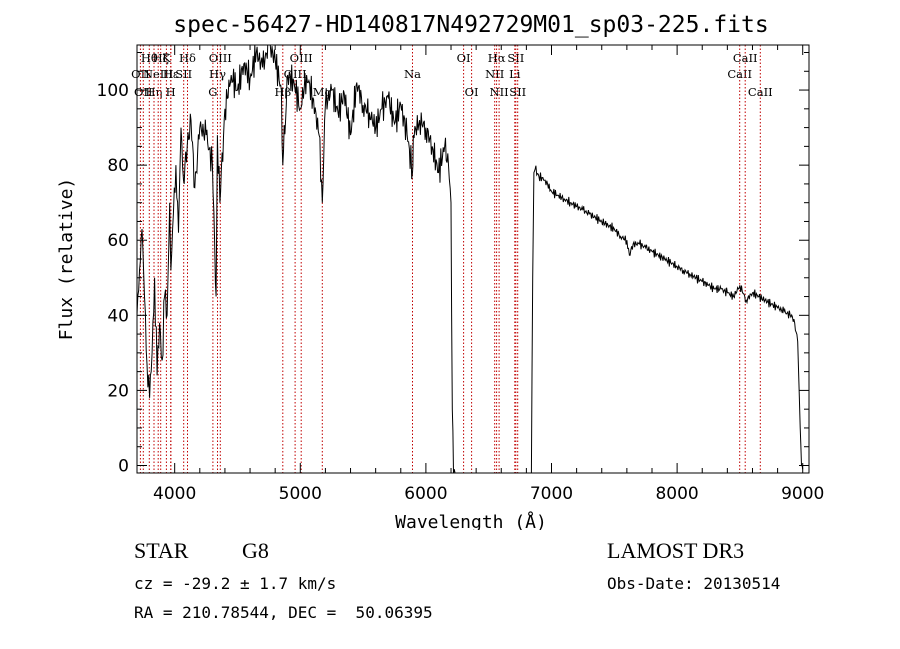  I want to click on line-marker-label-28: CaII, so click(745, 58).